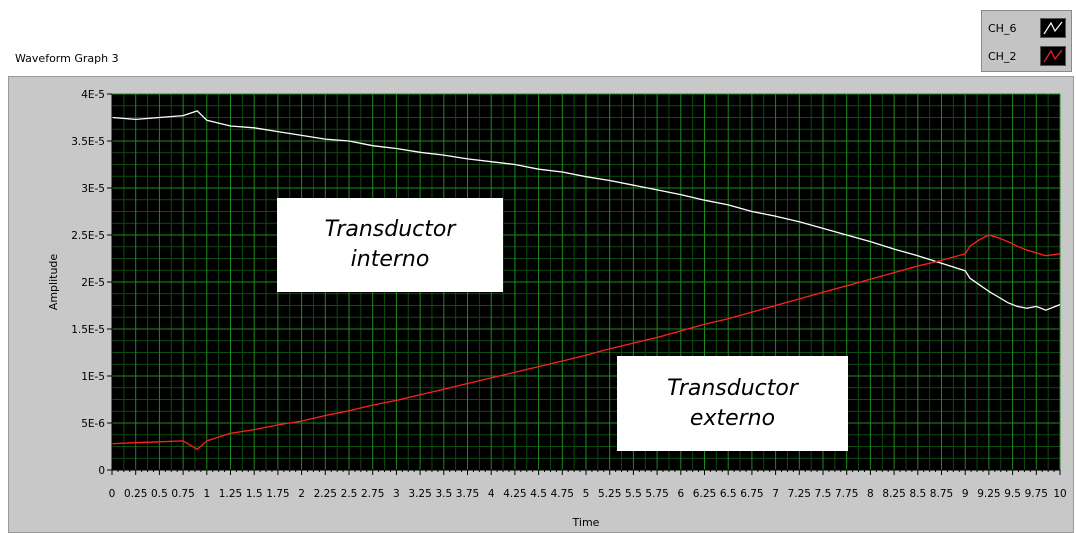 This screenshot has height=533, width=1076. I want to click on x-tick-label: 8.5, so click(917, 494).